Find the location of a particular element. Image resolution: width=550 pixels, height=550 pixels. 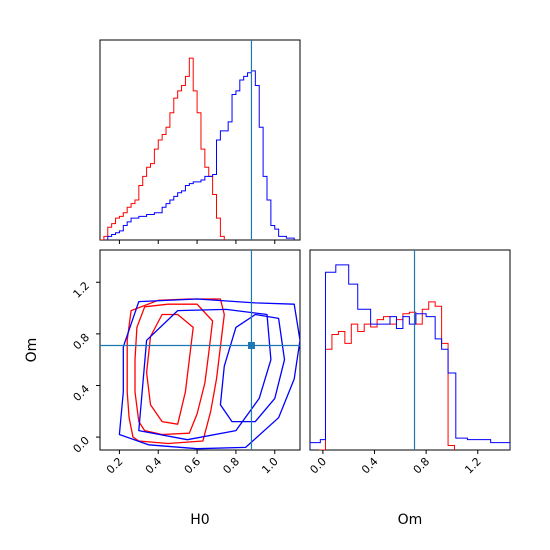

om-y-tick-label: 1.2 is located at coordinates (82, 290).